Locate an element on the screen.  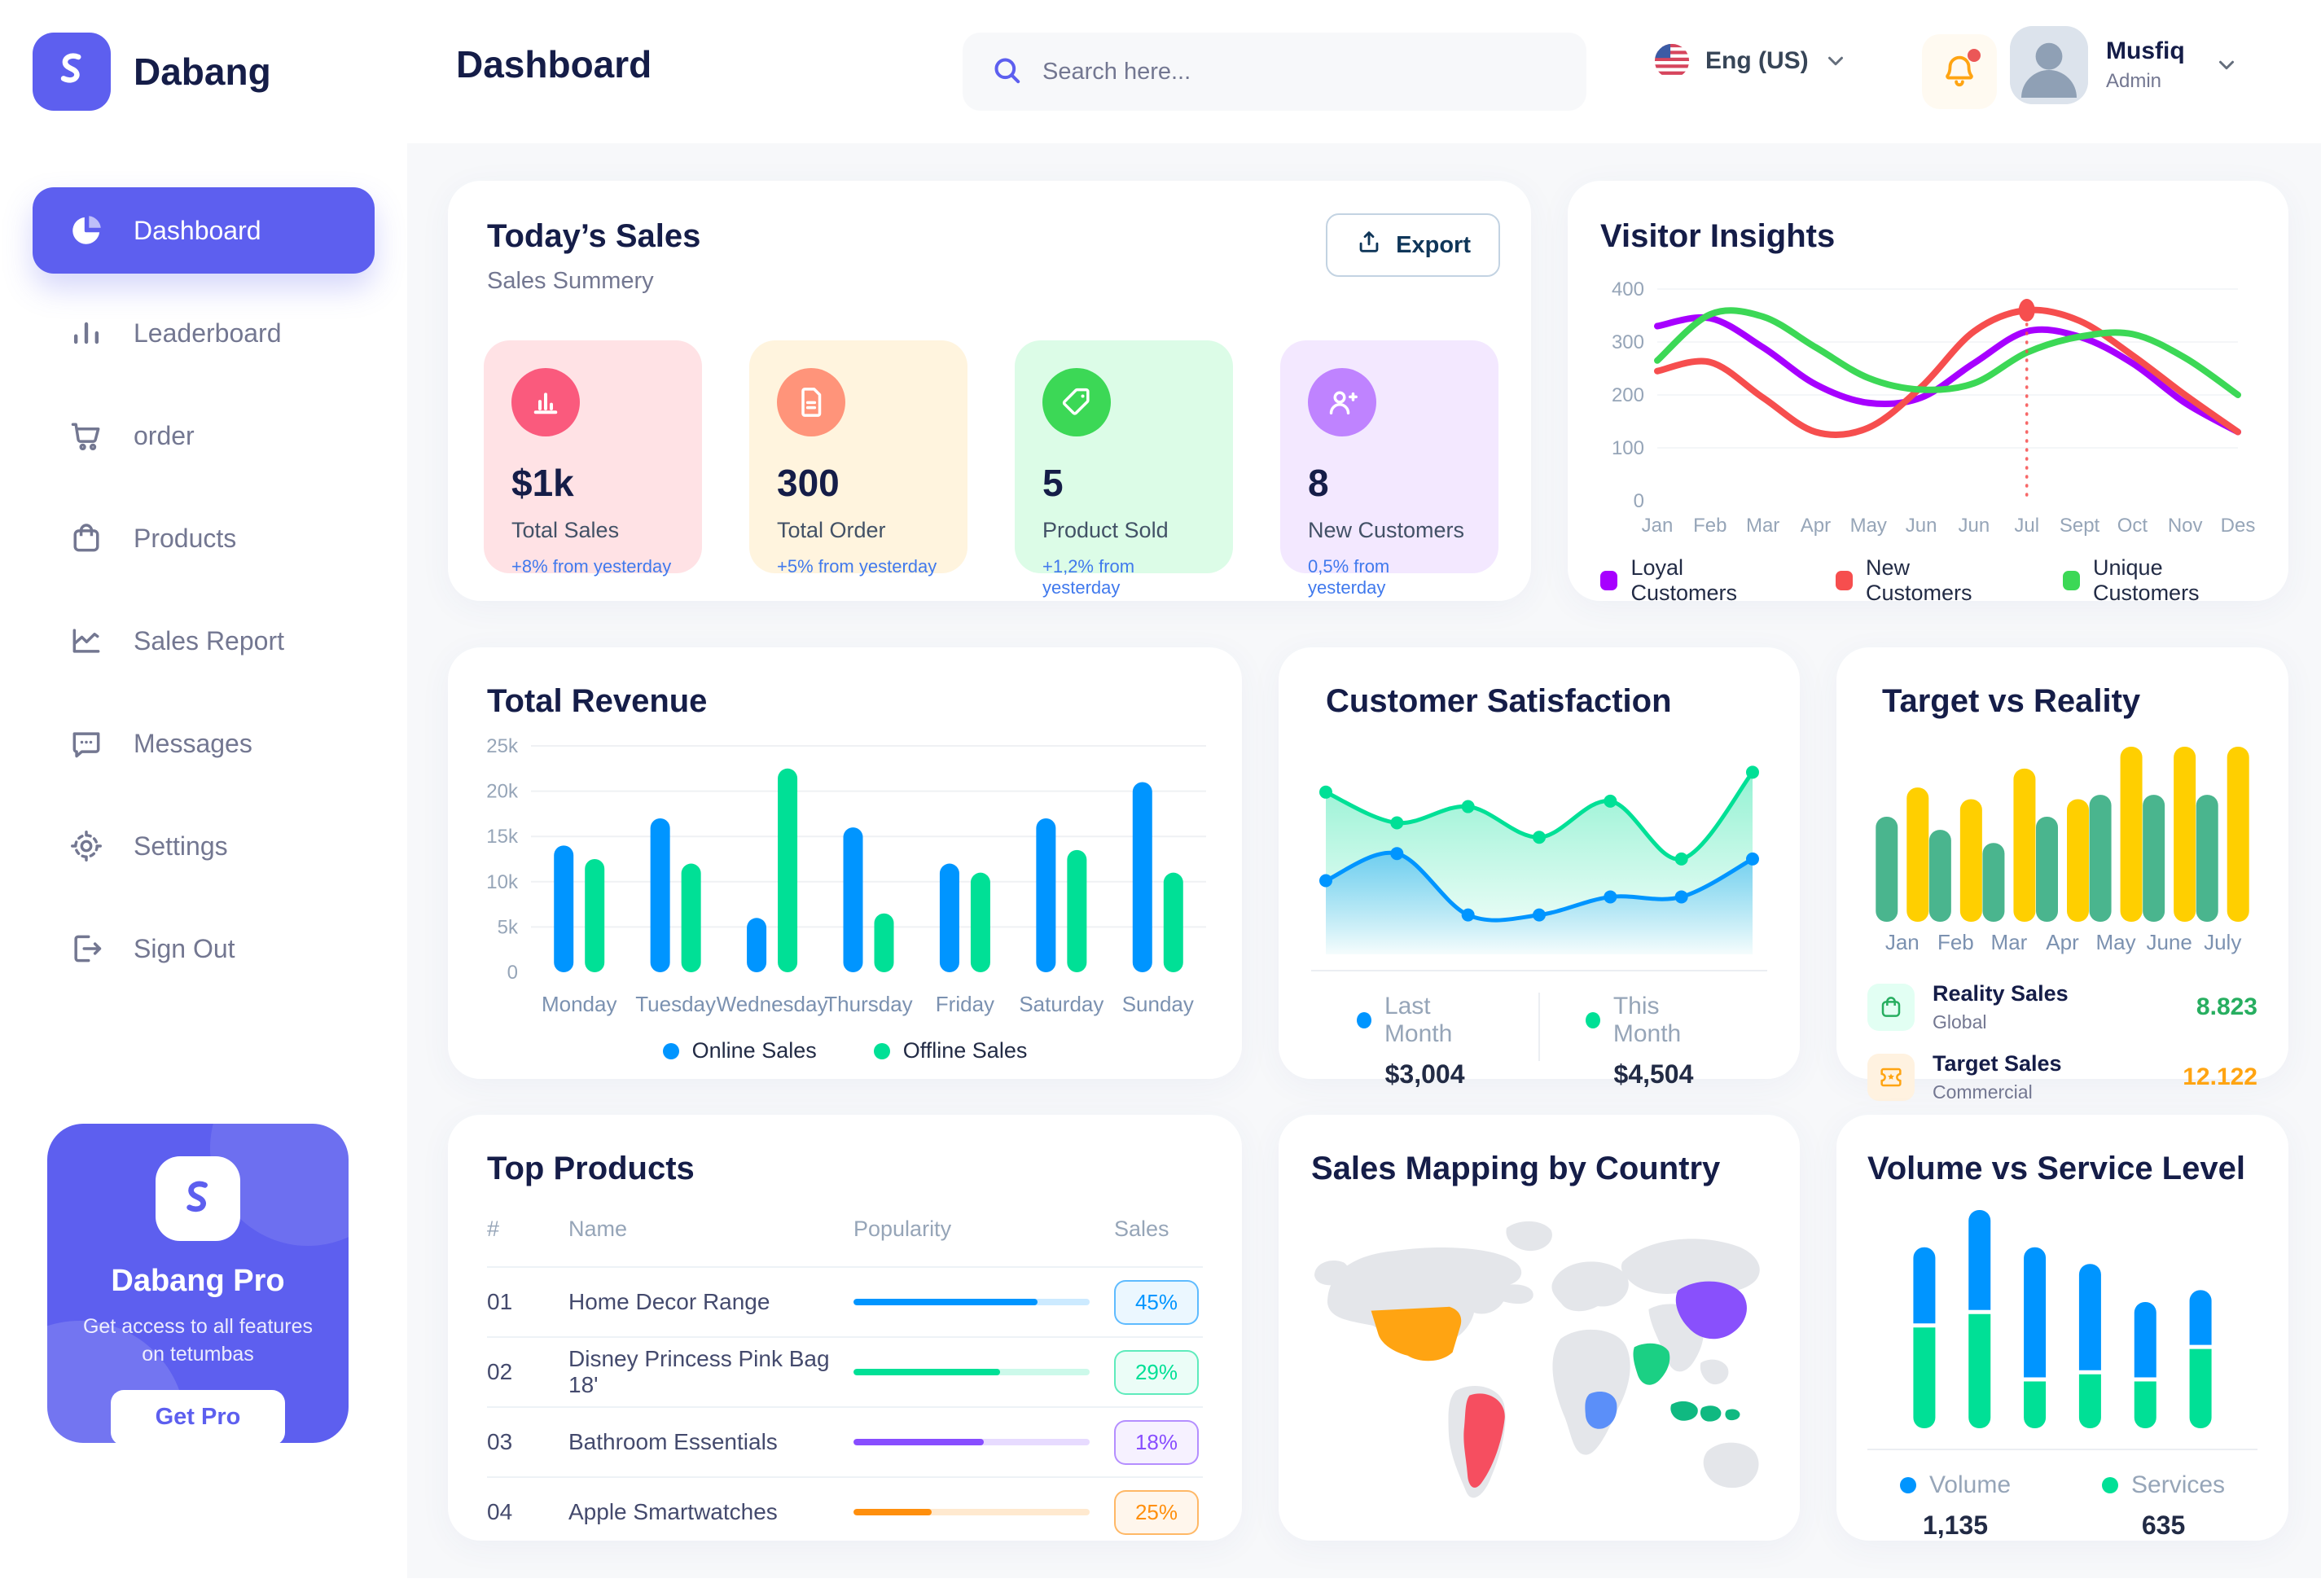
notification-button is located at coordinates (1959, 71).